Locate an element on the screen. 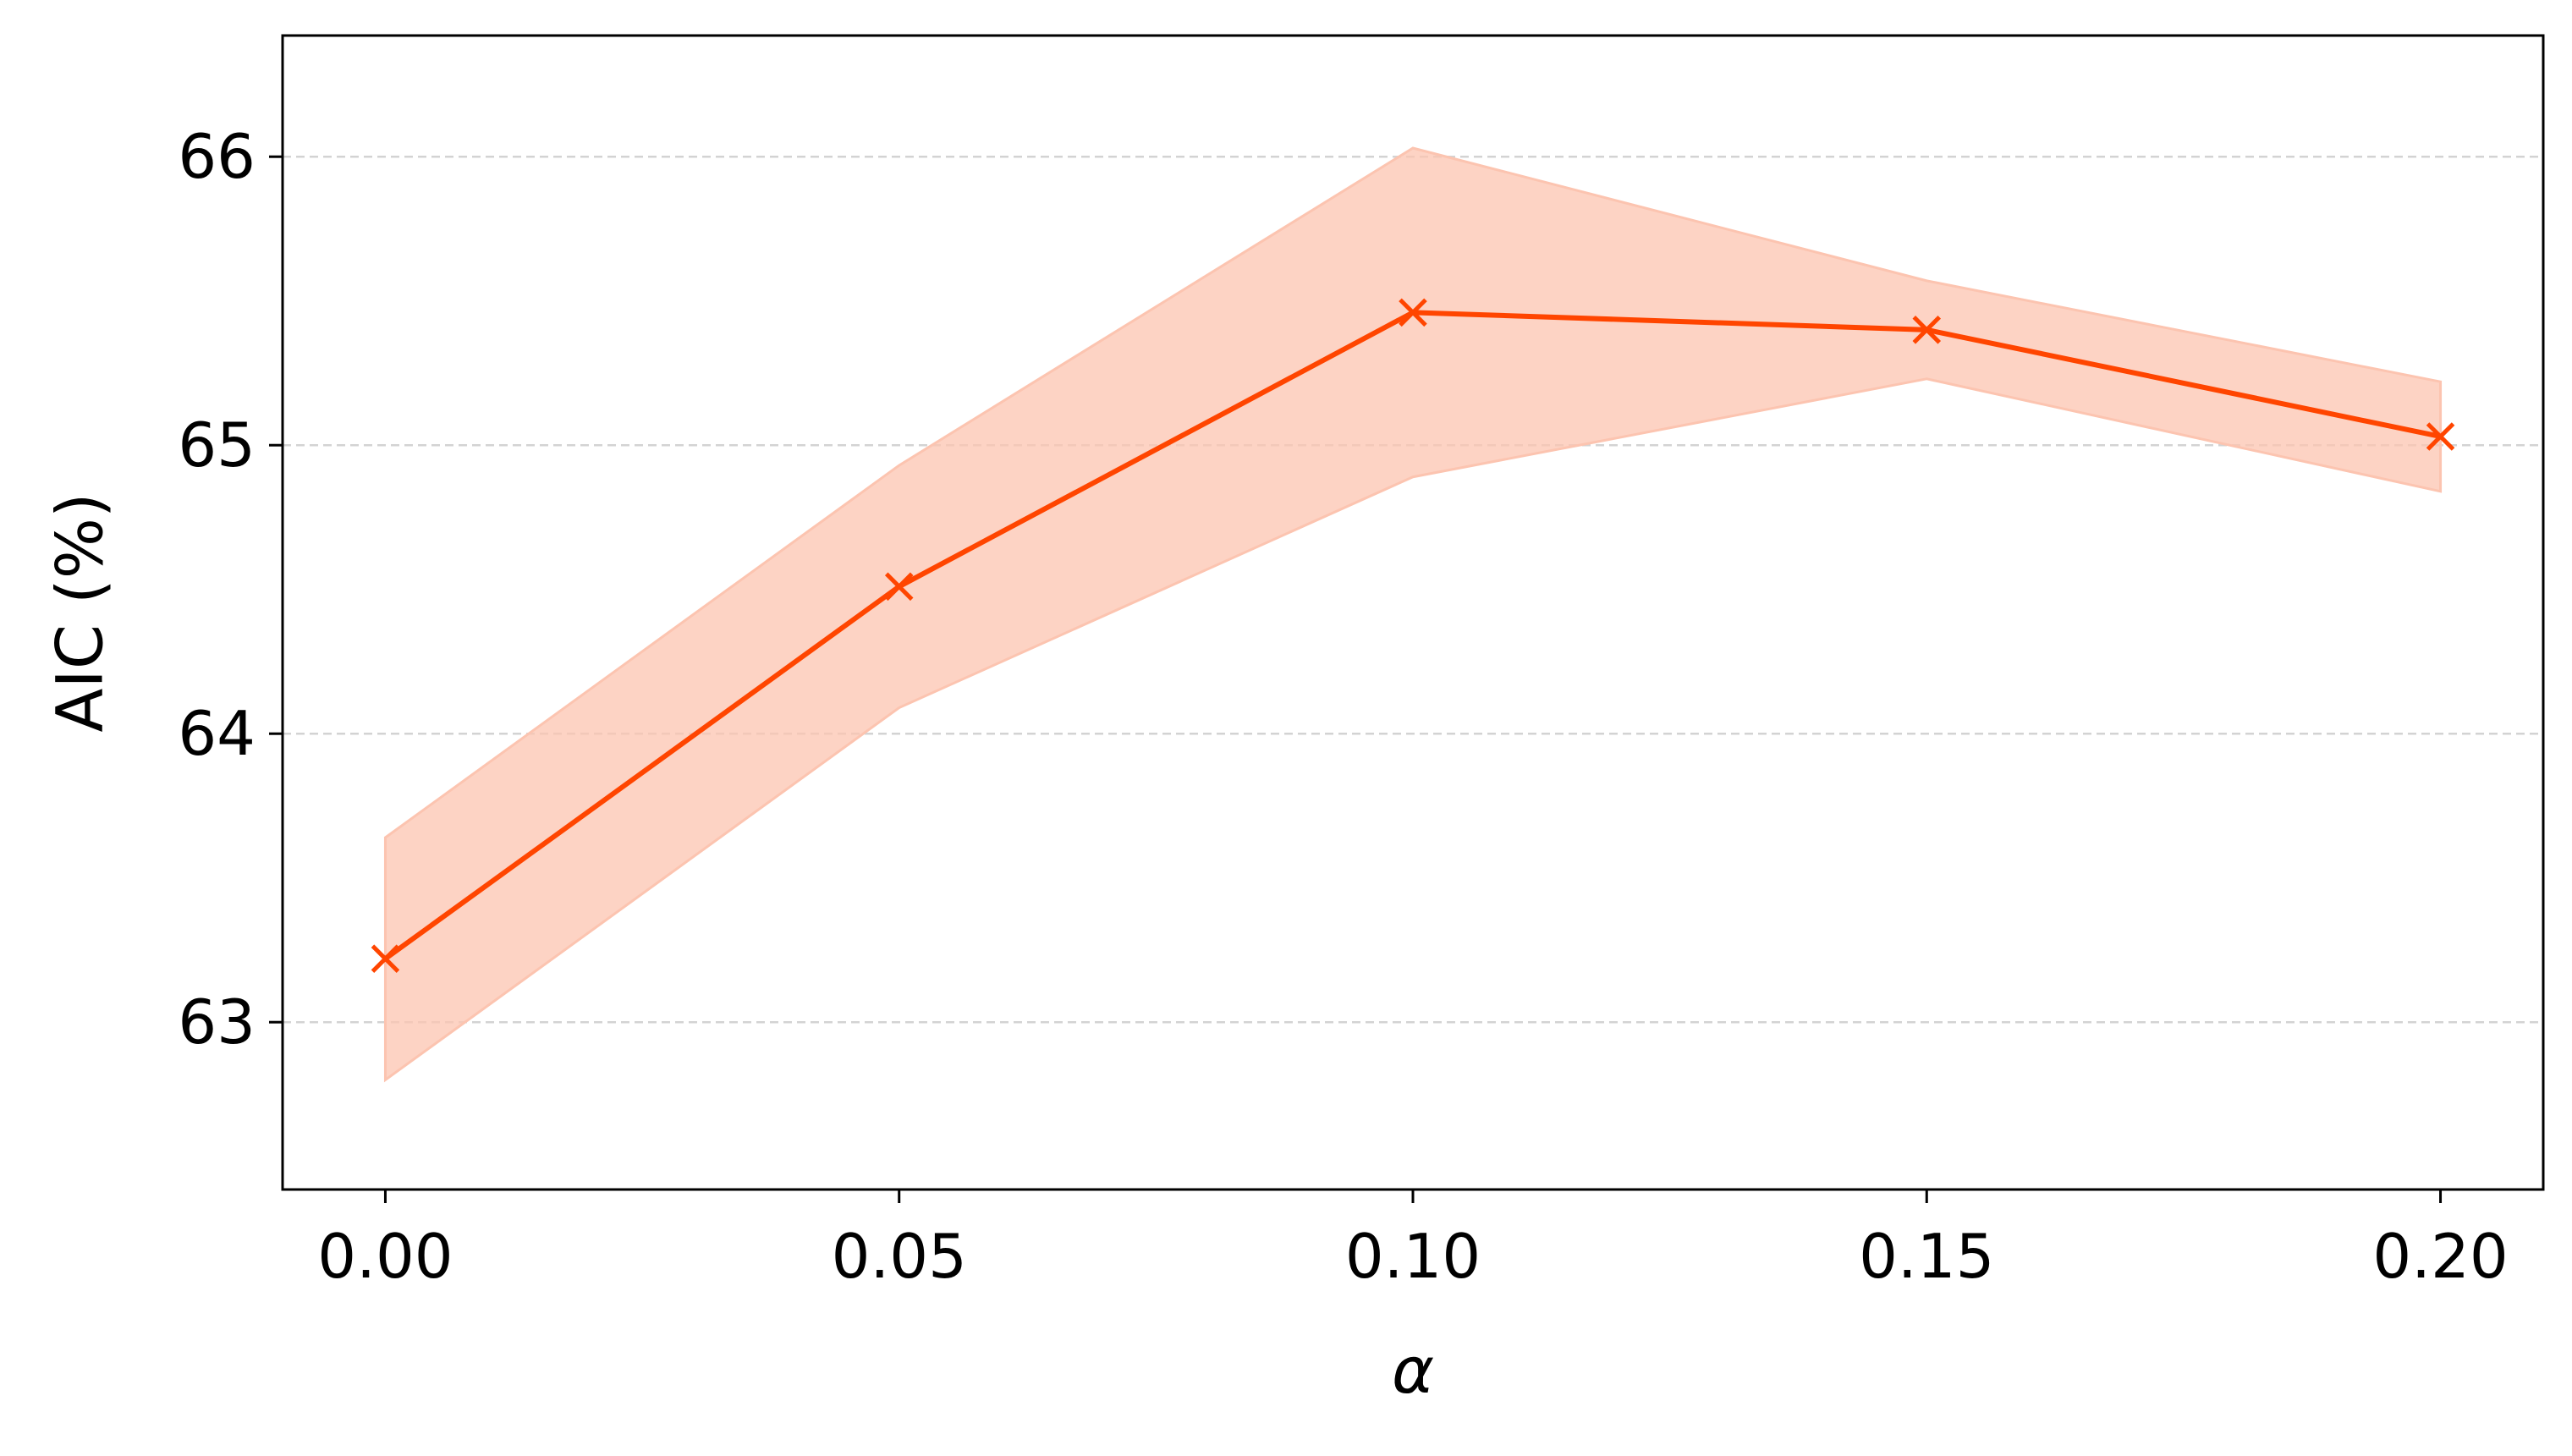  x-tick-label: 0.20 is located at coordinates (2440, 1256).